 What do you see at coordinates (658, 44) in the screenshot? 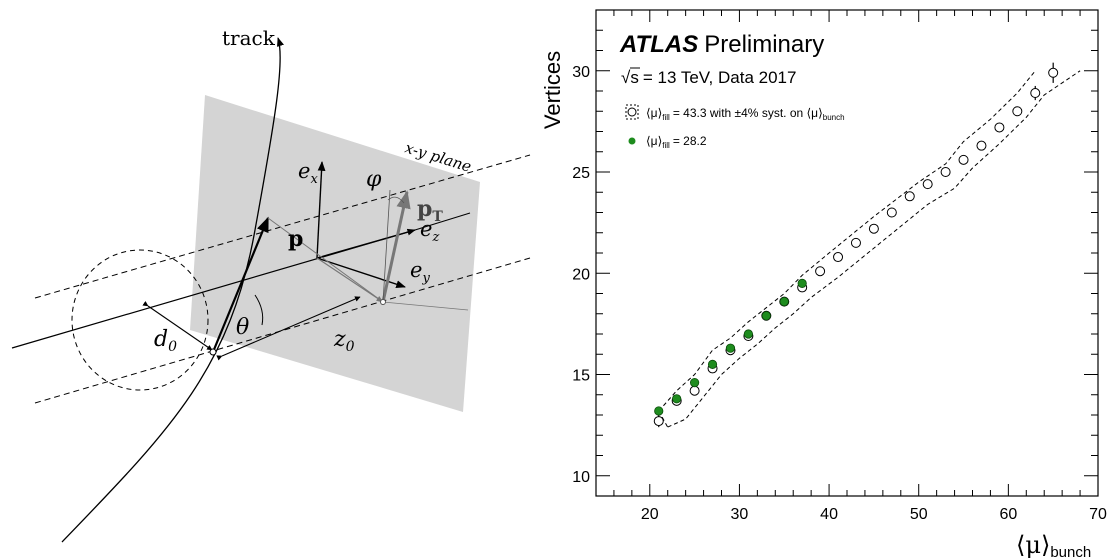
I see `atlas-label: ATLAS` at bounding box center [658, 44].